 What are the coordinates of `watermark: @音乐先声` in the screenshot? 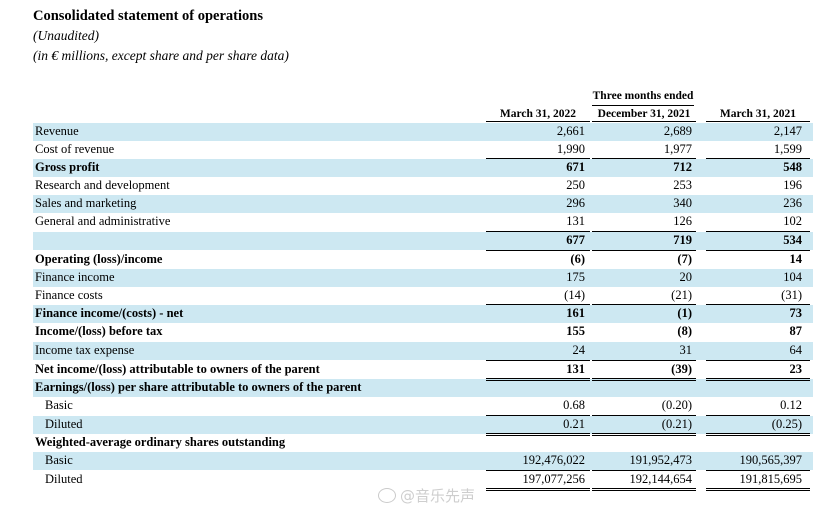 It's located at (426, 495).